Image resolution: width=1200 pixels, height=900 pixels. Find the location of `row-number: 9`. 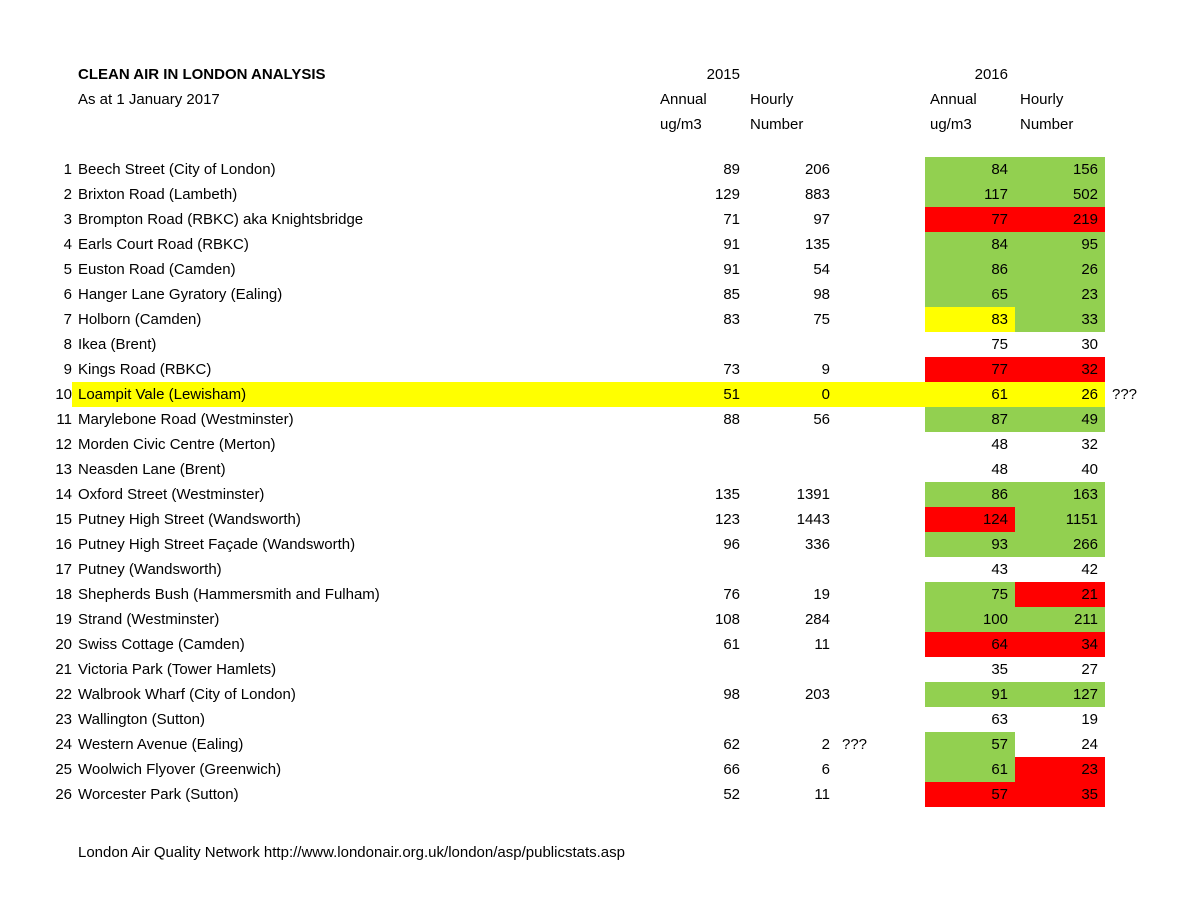

row-number: 9 is located at coordinates (67, 369).